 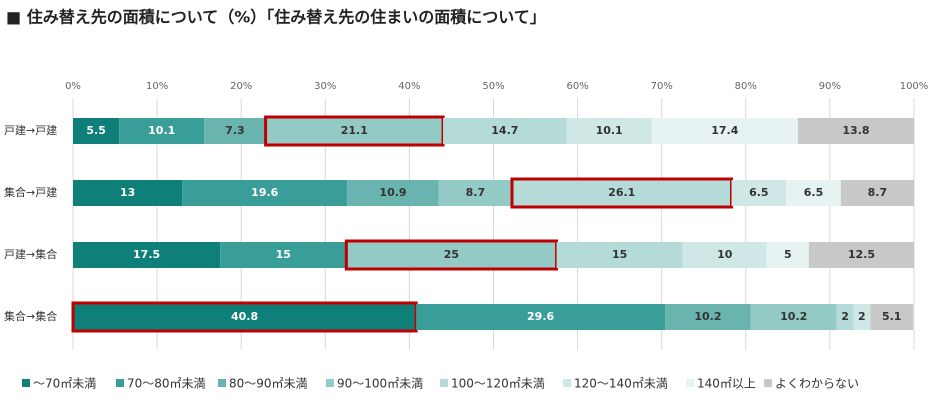 What do you see at coordinates (726, 384) in the screenshot?
I see `legend-label: 140㎡以上` at bounding box center [726, 384].